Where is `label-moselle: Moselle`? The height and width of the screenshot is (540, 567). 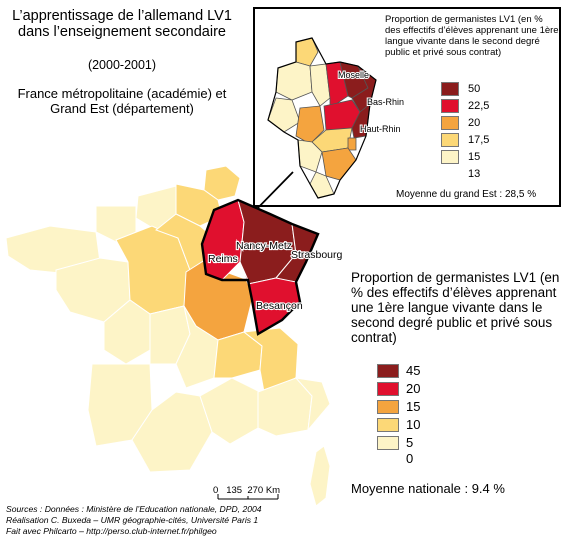 label-moselle: Moselle is located at coordinates (353, 75).